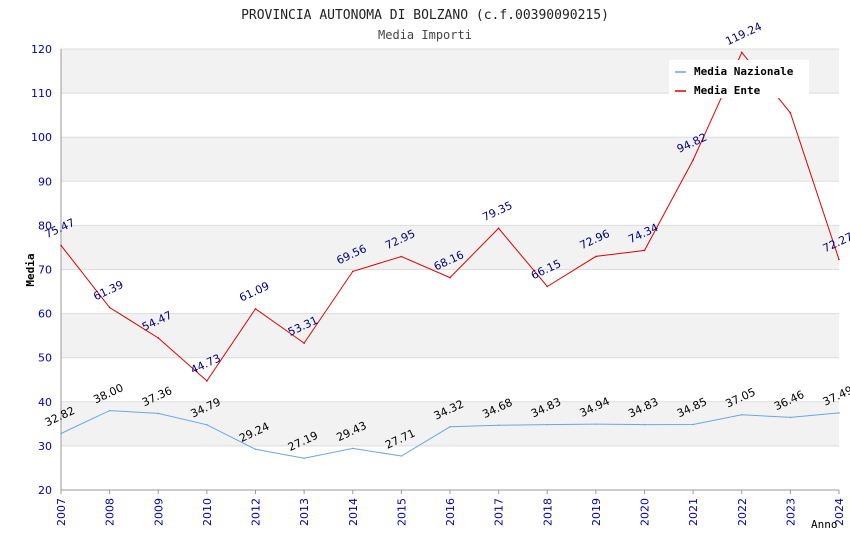 This screenshot has height=550, width=850. Describe the element at coordinates (744, 34) in the screenshot. I see `data-label: 119.24` at that location.